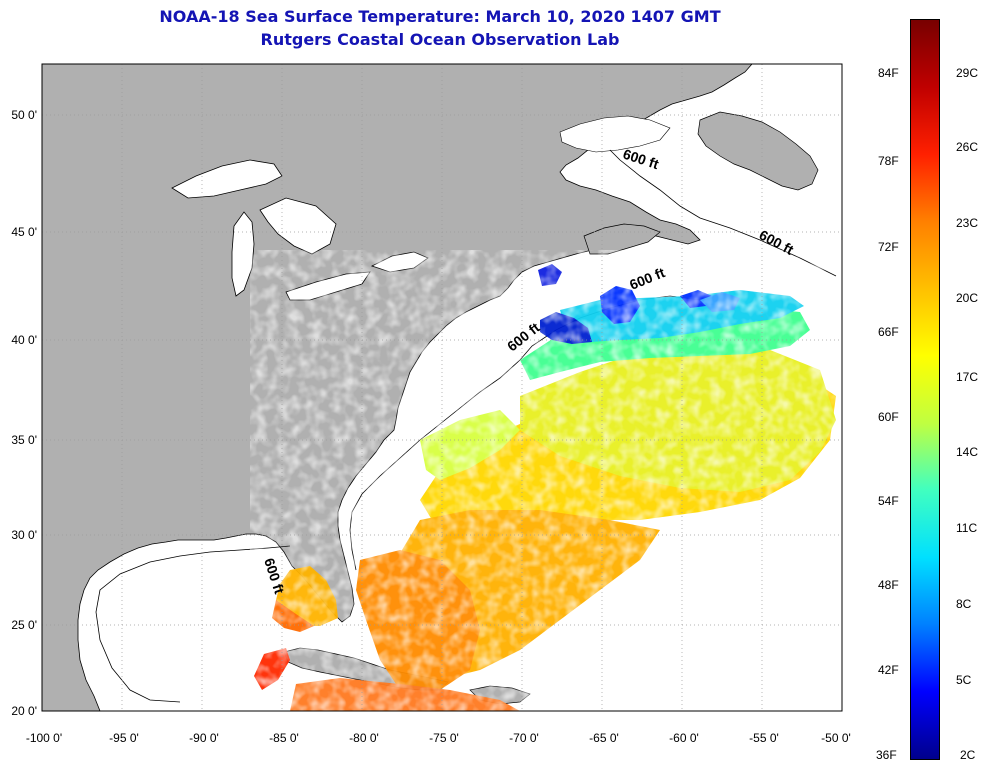 This screenshot has width=984, height=770. Describe the element at coordinates (440, 39) in the screenshot. I see `map-subtitle: Rutgers Coastal Ocean Observation Lab` at that location.